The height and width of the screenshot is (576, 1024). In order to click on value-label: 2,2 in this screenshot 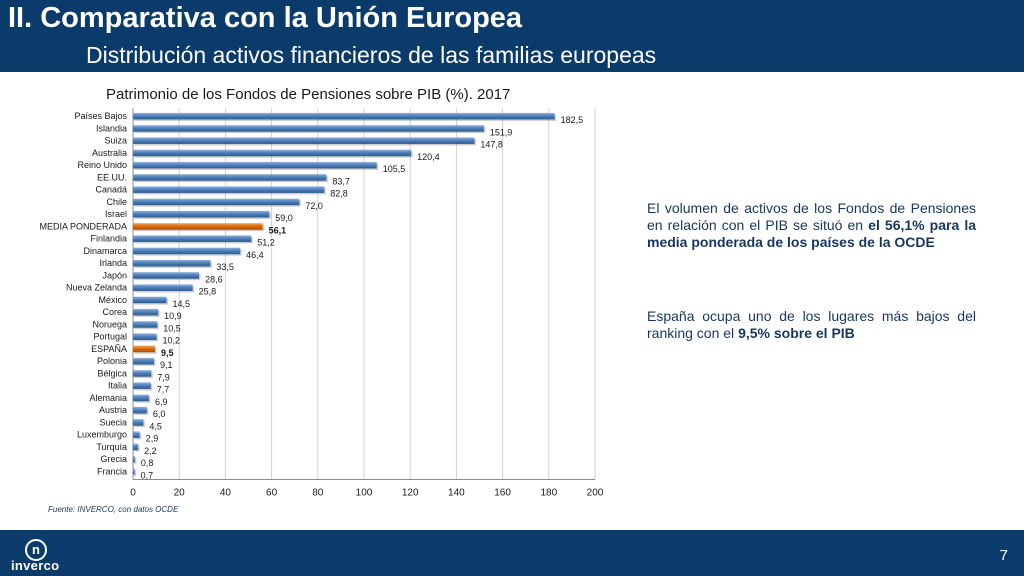, I will do `click(150, 451)`.